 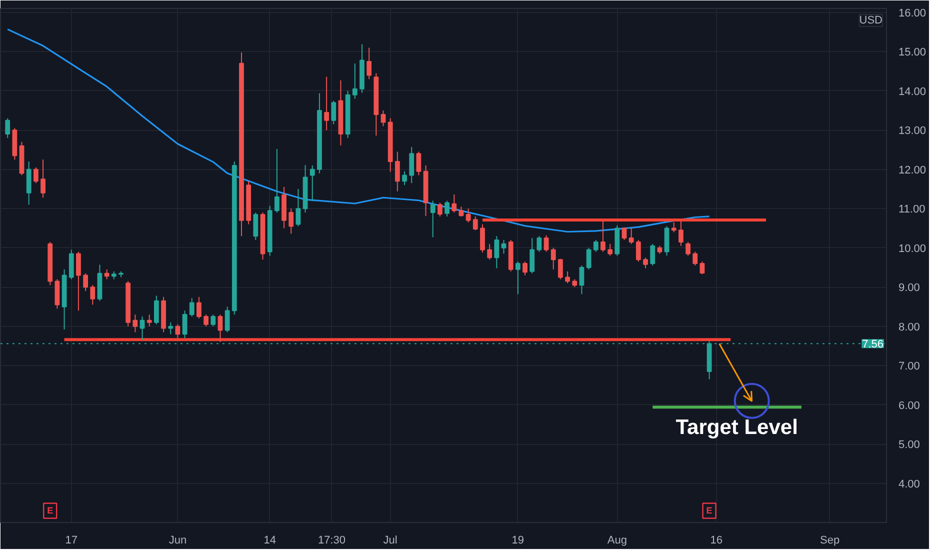 I want to click on y-tick-label: 10.00, so click(x=912, y=248).